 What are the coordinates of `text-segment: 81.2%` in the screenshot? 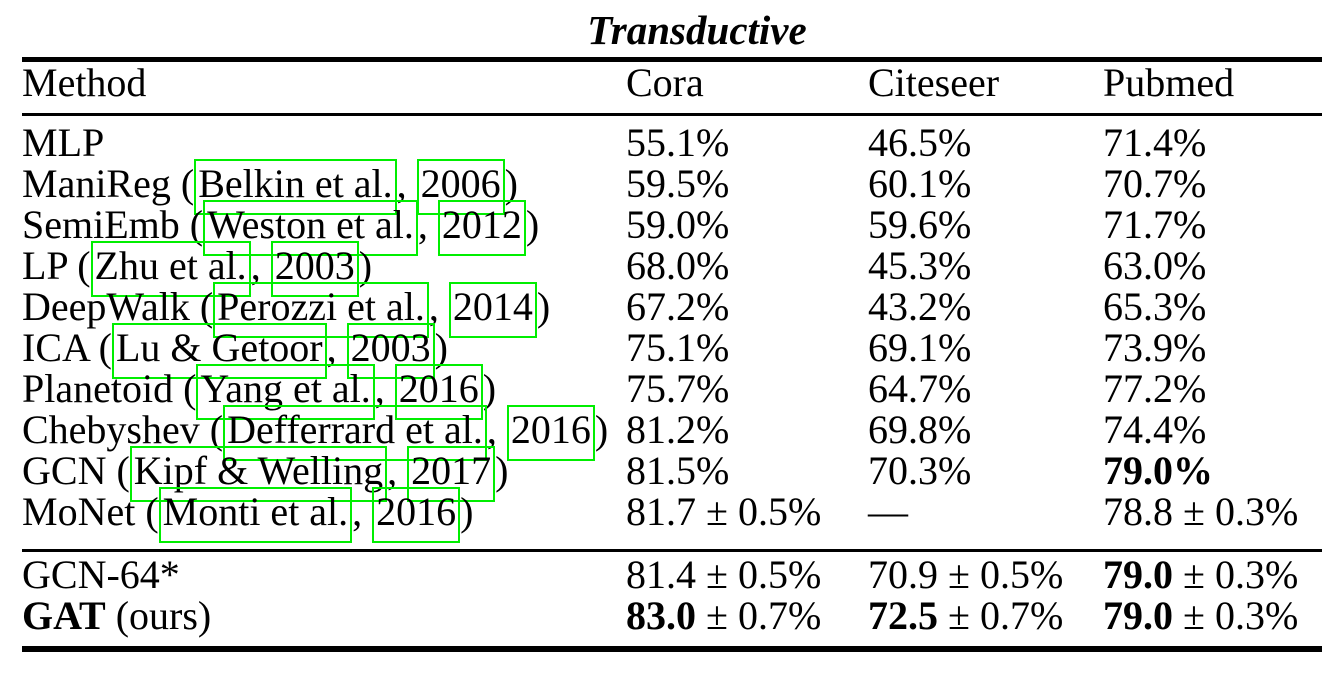 It's located at (678, 429).